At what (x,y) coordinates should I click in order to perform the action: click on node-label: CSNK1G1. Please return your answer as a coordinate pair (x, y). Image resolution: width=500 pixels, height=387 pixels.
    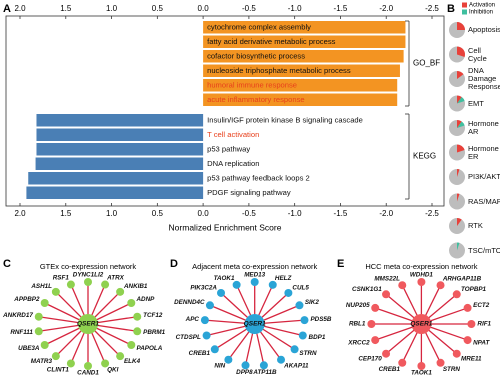
    Looking at the image, I should click on (367, 289).